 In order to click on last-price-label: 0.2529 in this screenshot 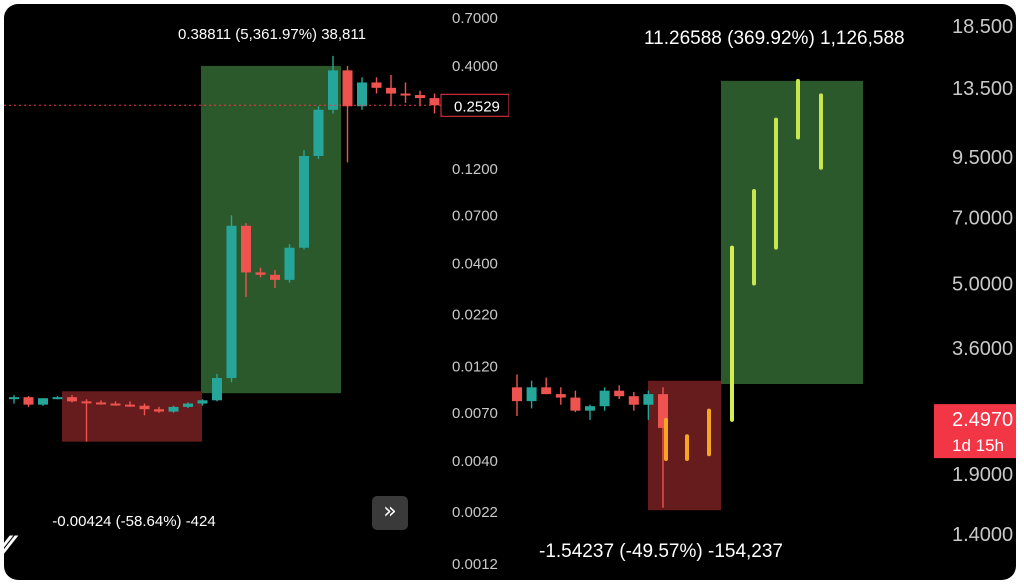, I will do `click(477, 106)`.